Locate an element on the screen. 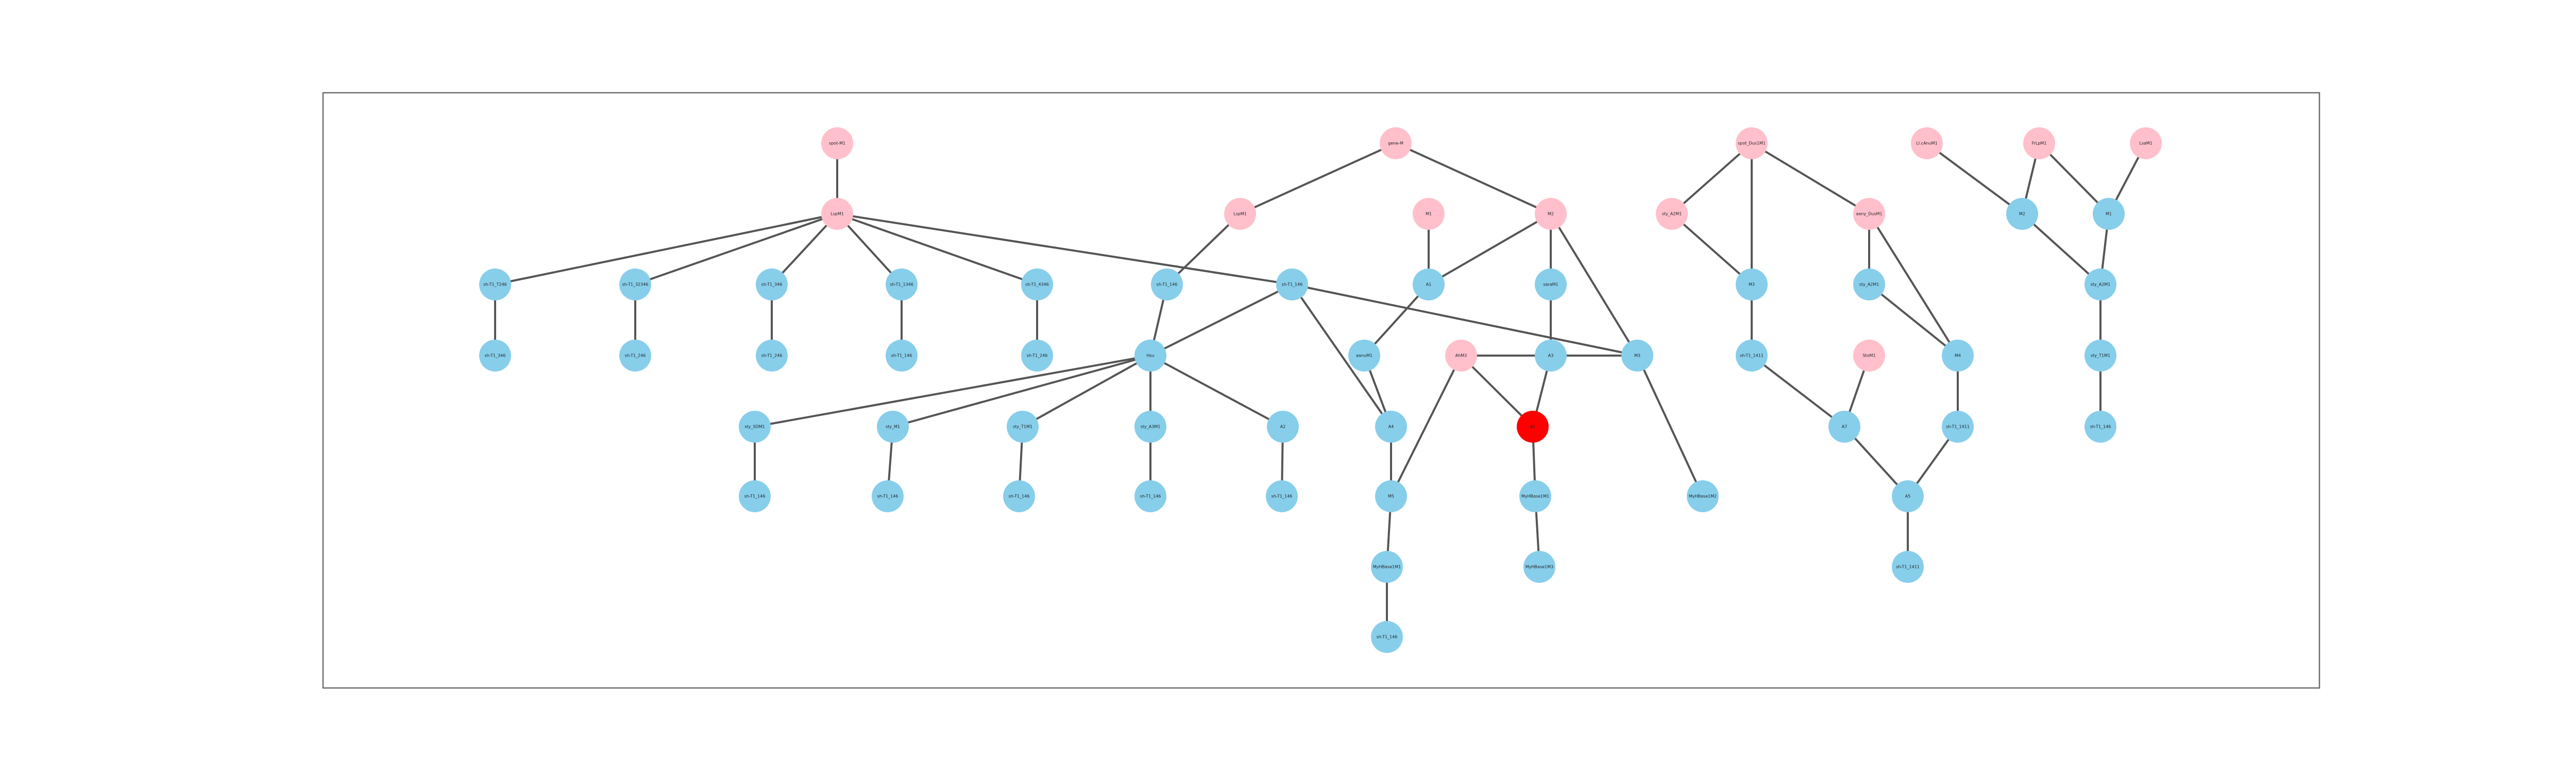  edge-n33-n41 is located at coordinates (952, 391).